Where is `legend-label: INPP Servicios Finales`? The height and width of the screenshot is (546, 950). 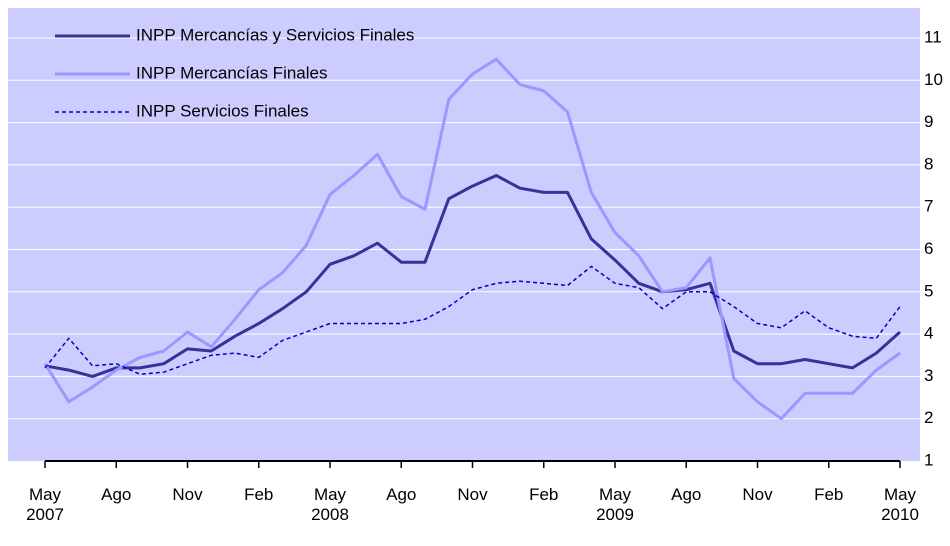 legend-label: INPP Servicios Finales is located at coordinates (222, 110).